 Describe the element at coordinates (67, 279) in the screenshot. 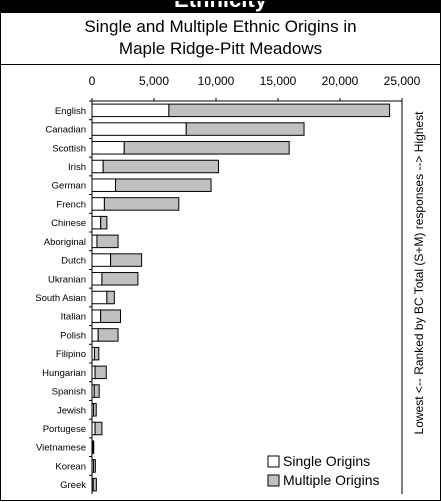

I see `category-label: Ukranian` at that location.